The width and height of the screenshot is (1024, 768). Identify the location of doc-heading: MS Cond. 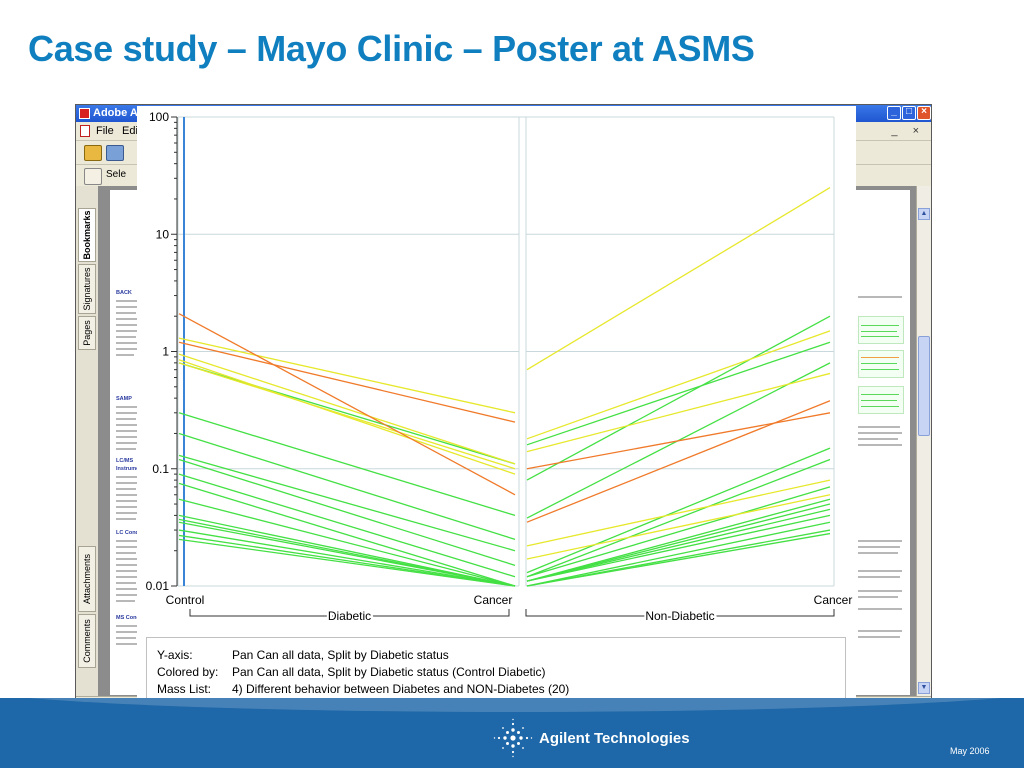
(128, 618).